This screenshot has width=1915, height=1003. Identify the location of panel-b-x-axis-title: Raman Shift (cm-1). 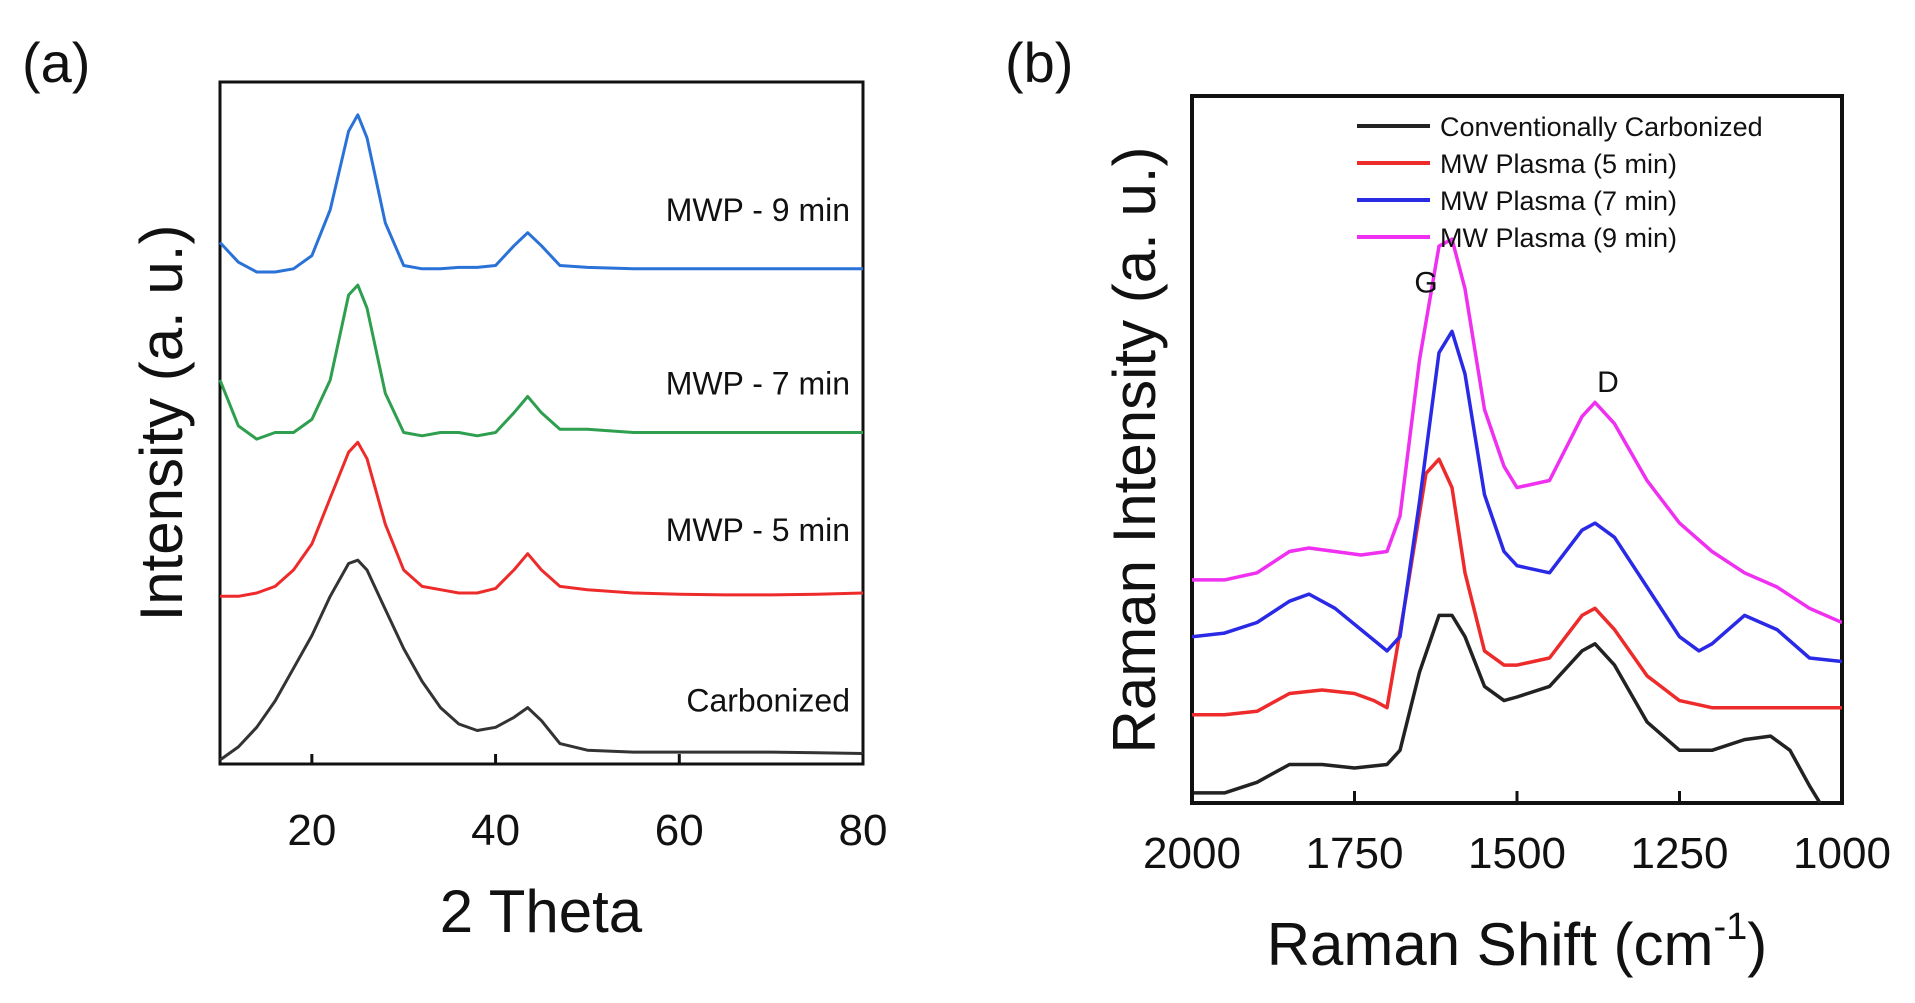
(1517, 942).